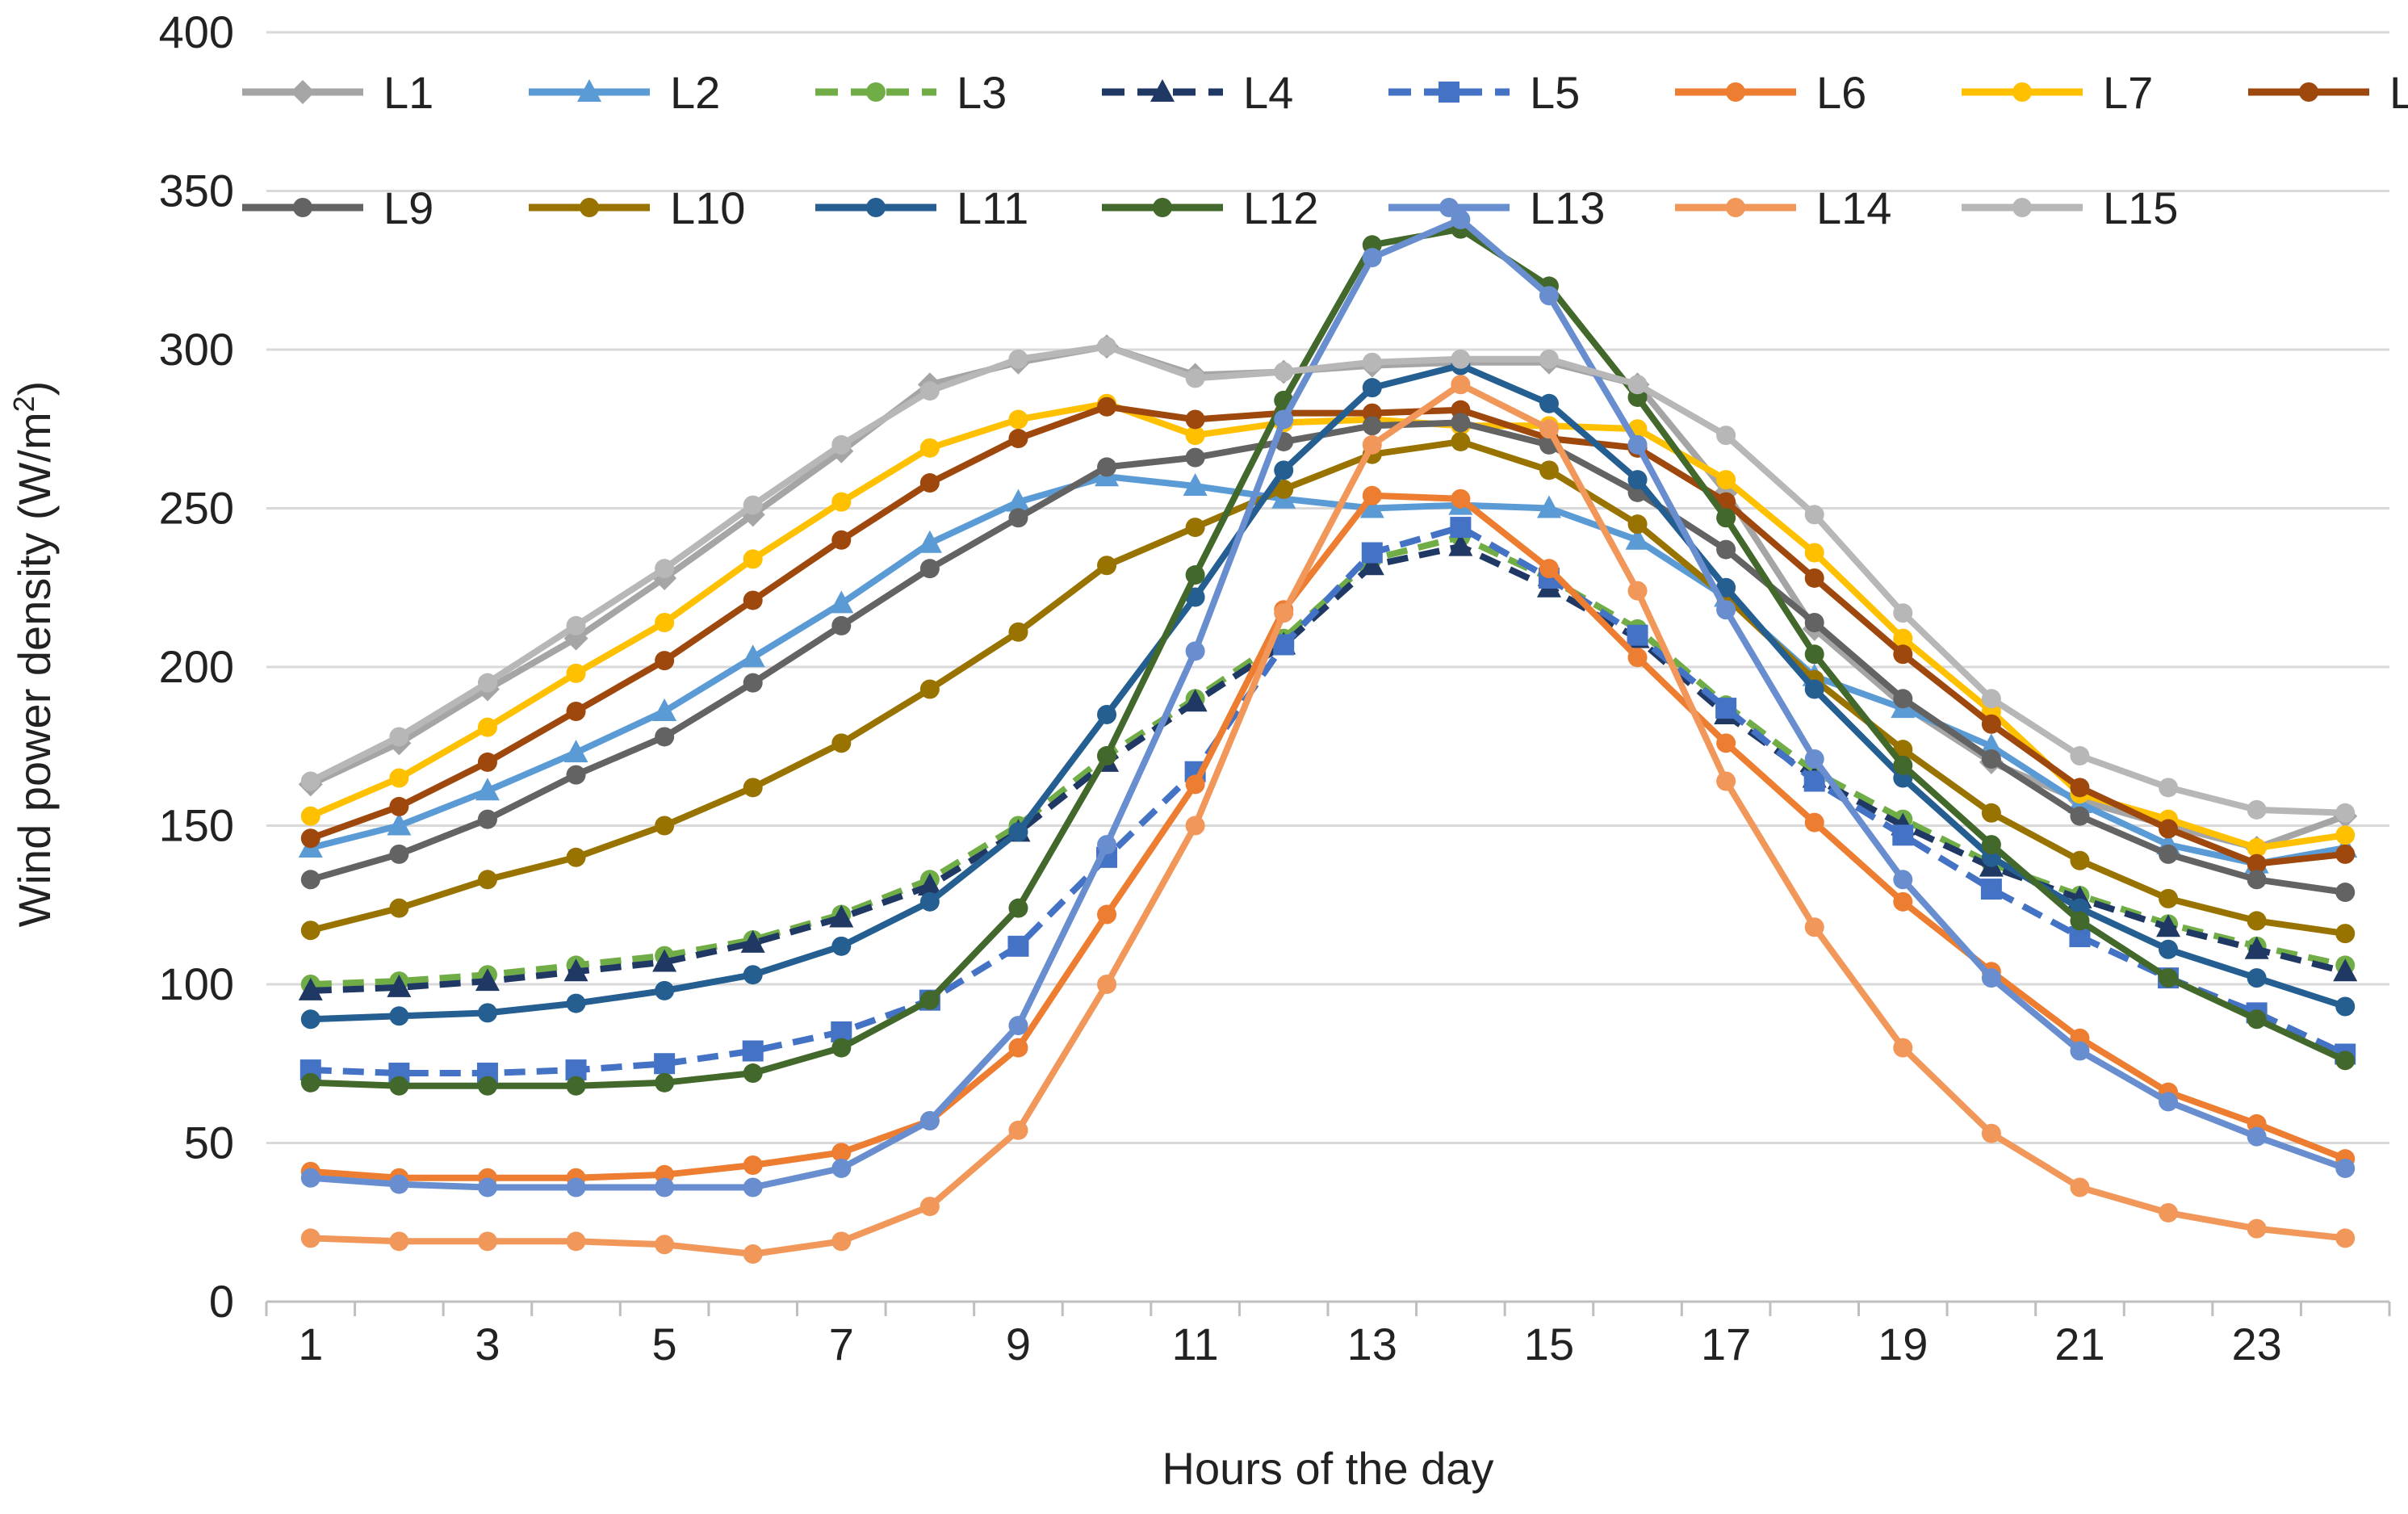 This screenshot has width=2408, height=1514. What do you see at coordinates (408, 207) in the screenshot?
I see `legend-label: L9` at bounding box center [408, 207].